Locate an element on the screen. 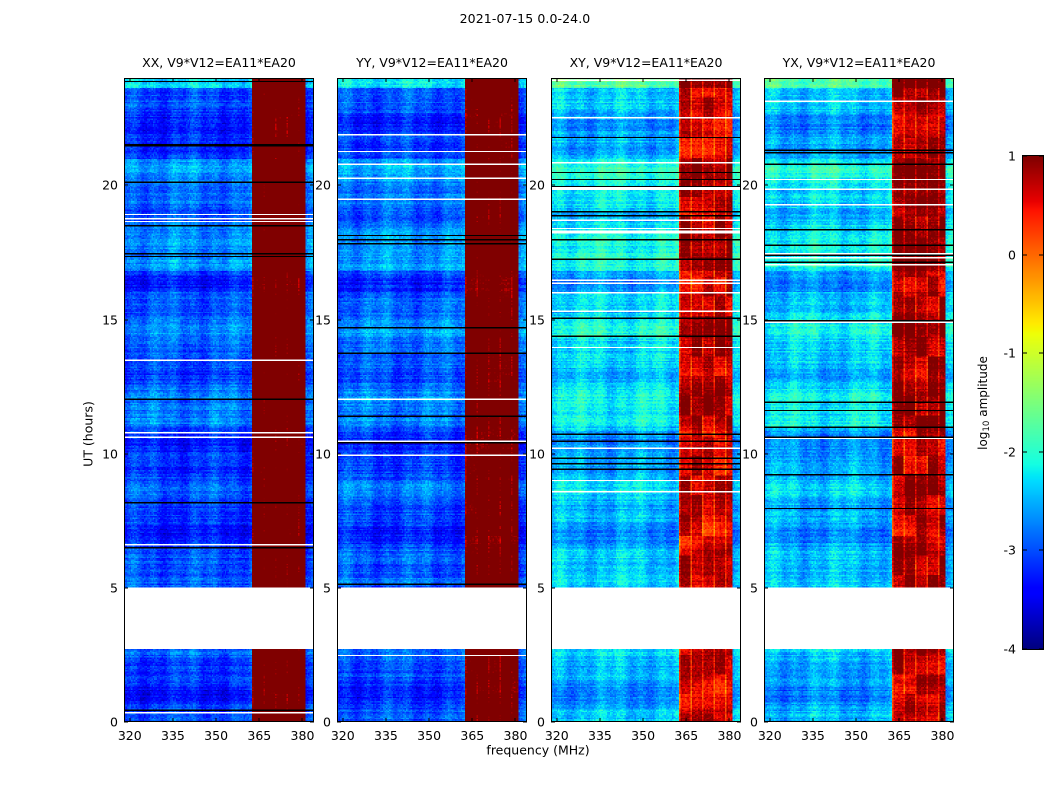 The height and width of the screenshot is (800, 1050). panel-title: XX, V9*V12=EA11*EA20 is located at coordinates (219, 62).